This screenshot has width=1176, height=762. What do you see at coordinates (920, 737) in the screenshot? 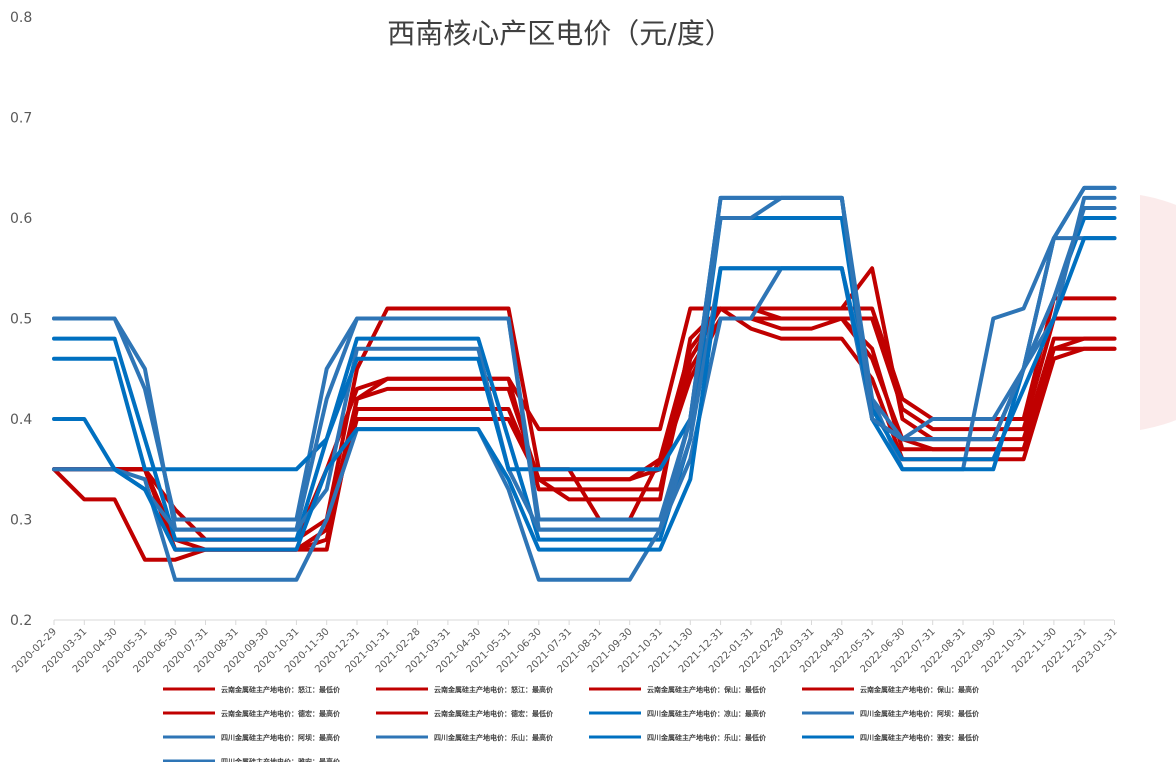
I see `legend-label: 四川金属硅主产地电价：雅安：最低价` at bounding box center [920, 737].